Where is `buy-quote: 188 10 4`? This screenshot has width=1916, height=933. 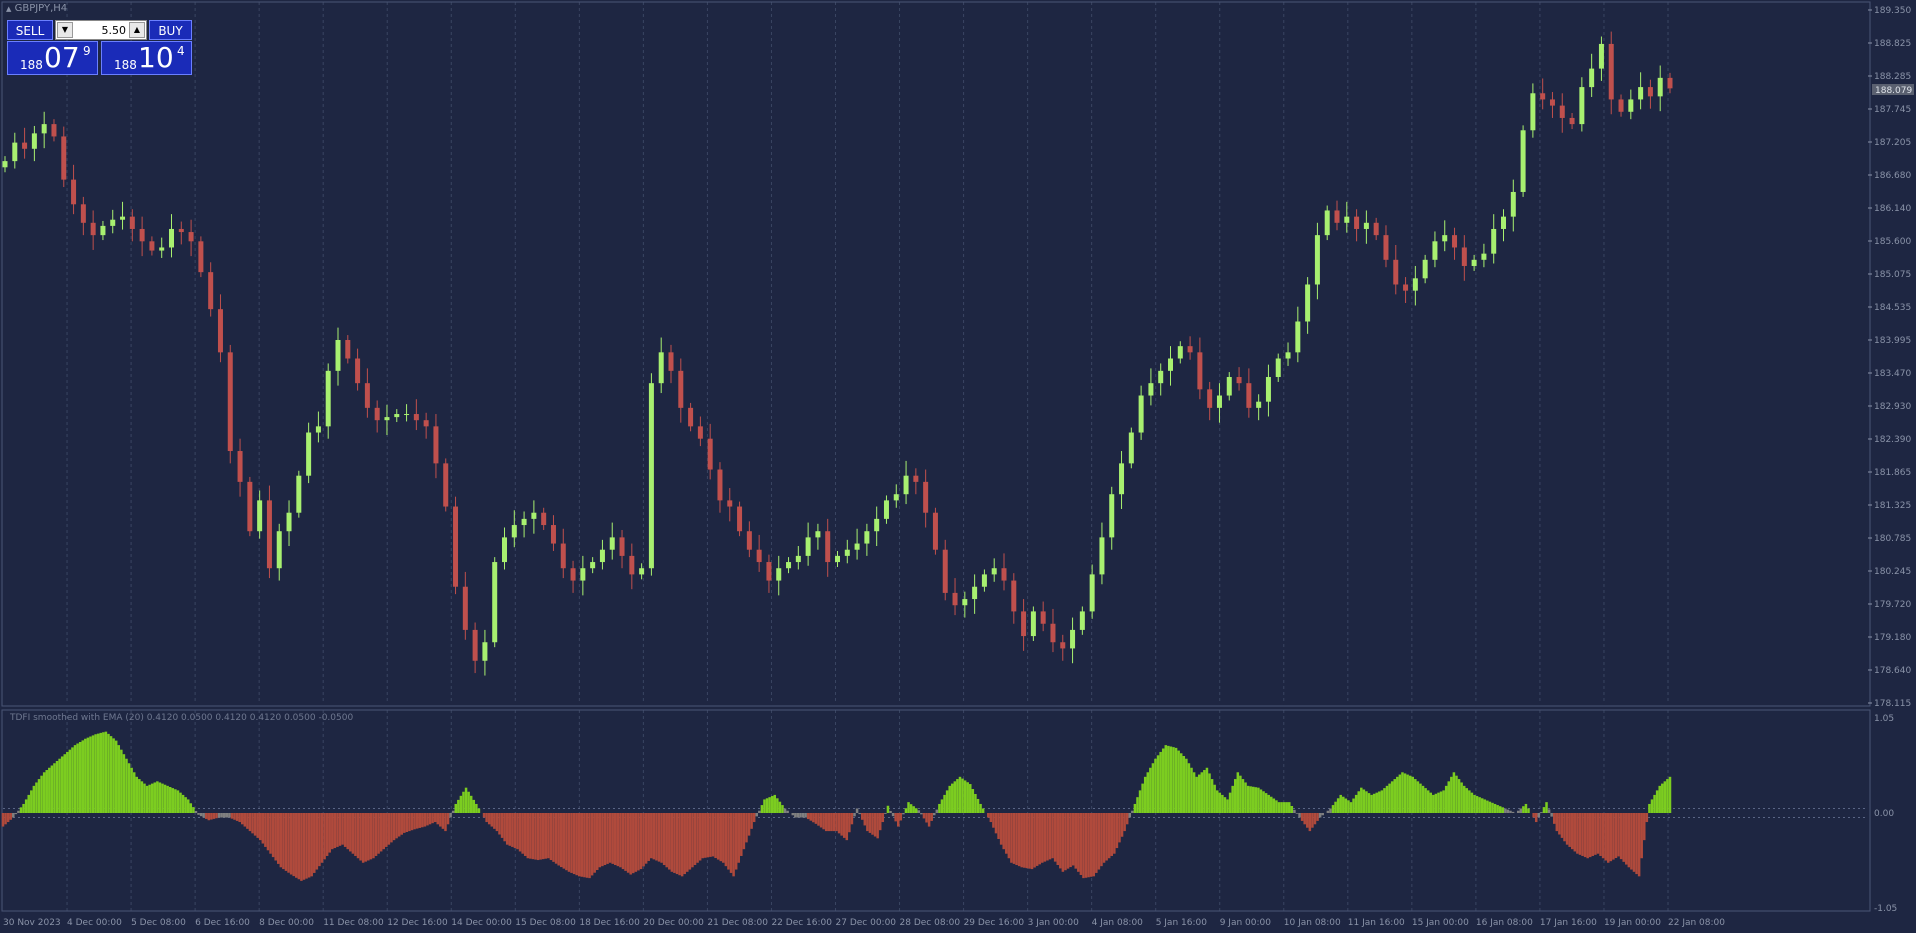 buy-quote: 188 10 4 is located at coordinates (146, 58).